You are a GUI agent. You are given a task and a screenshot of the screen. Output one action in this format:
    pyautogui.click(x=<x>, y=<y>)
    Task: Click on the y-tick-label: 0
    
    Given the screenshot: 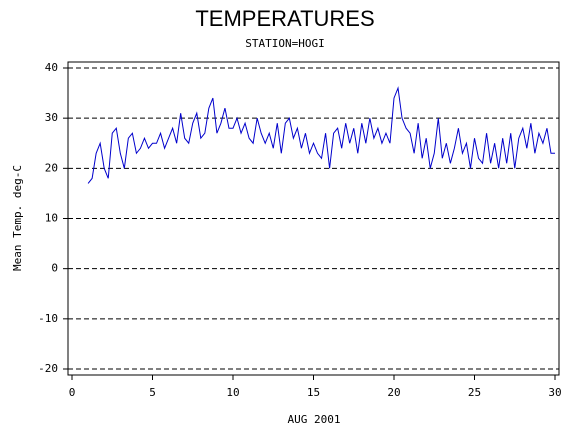 What is the action you would take?
    pyautogui.click(x=54, y=268)
    